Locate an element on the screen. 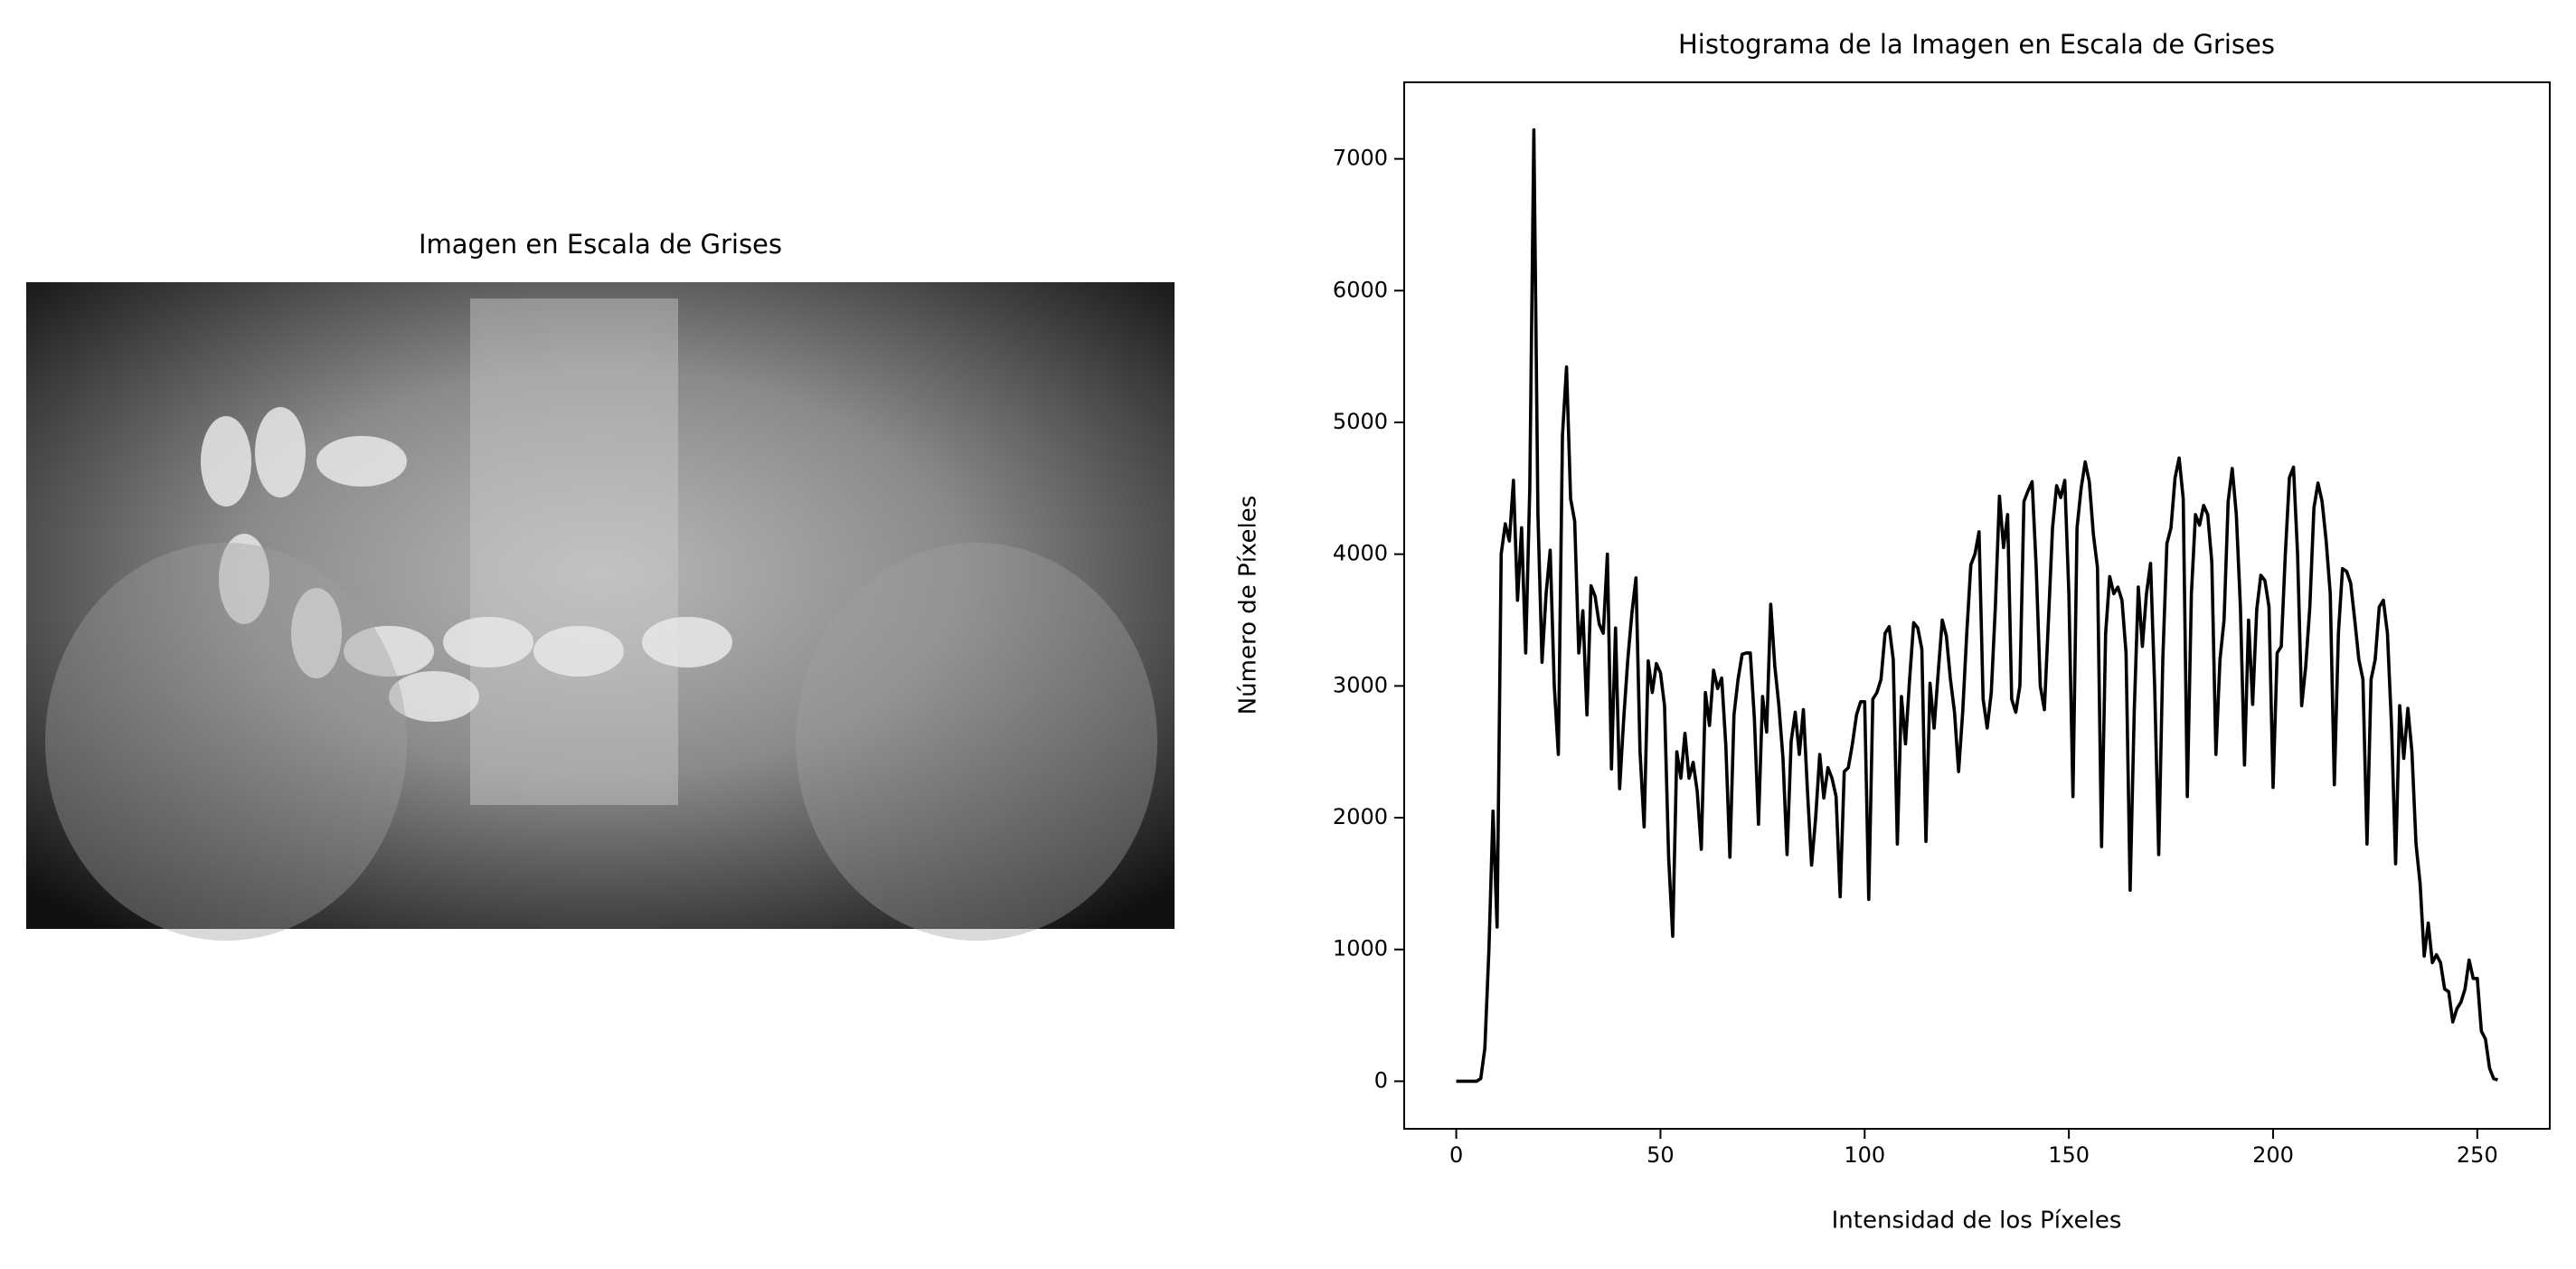  y-tick-label: 7000 is located at coordinates (1360, 158).